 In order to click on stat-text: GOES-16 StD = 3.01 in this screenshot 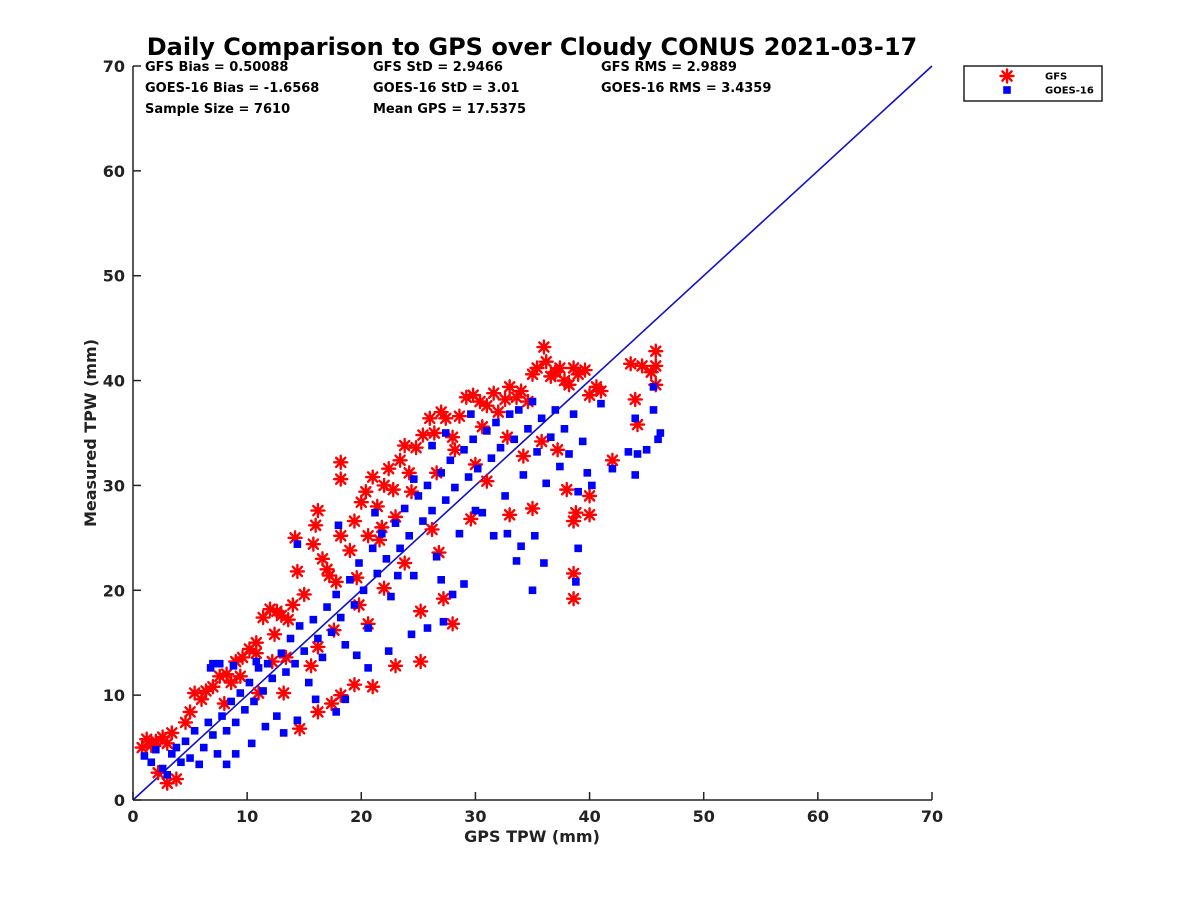, I will do `click(446, 88)`.